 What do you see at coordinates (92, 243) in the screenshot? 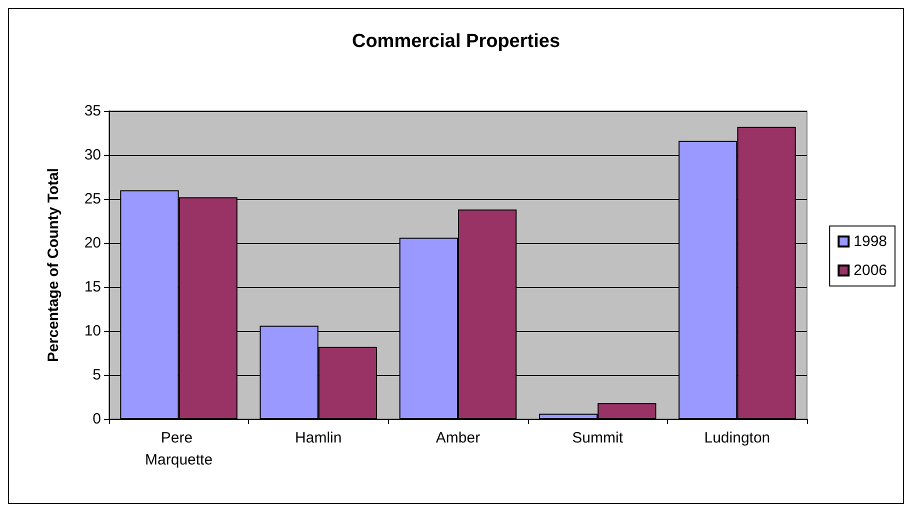
I see `y-tick-label: 20` at bounding box center [92, 243].